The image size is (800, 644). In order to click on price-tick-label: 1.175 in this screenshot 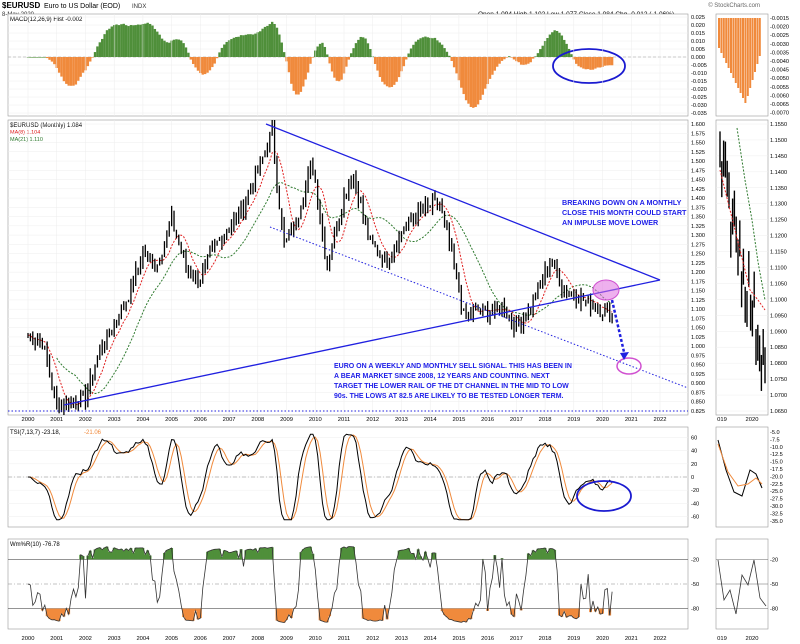, I will do `click(698, 282)`.